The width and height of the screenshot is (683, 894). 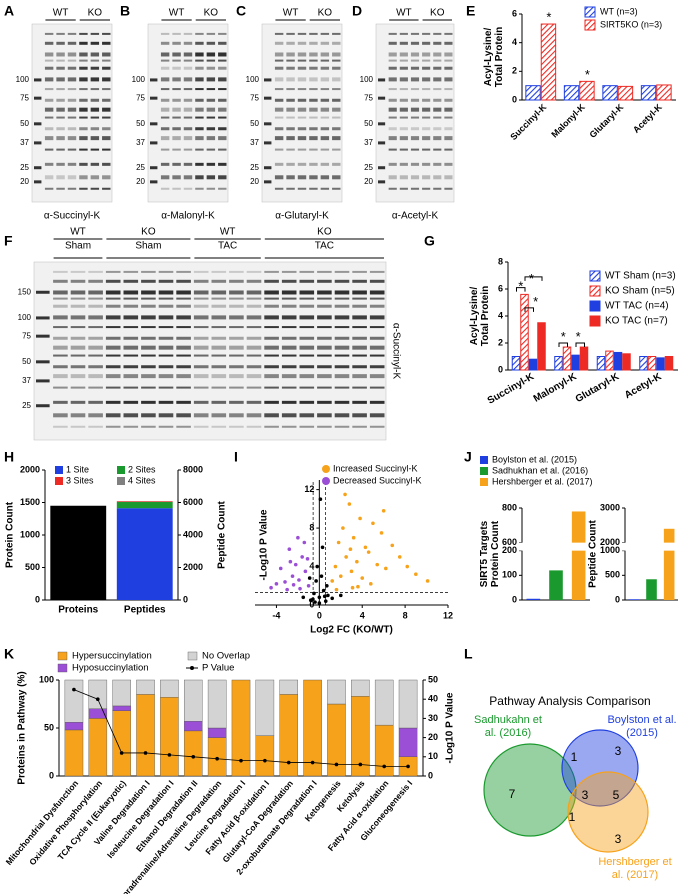 I want to click on axis-title: Proteins in Pathway (%), so click(x=22, y=727).